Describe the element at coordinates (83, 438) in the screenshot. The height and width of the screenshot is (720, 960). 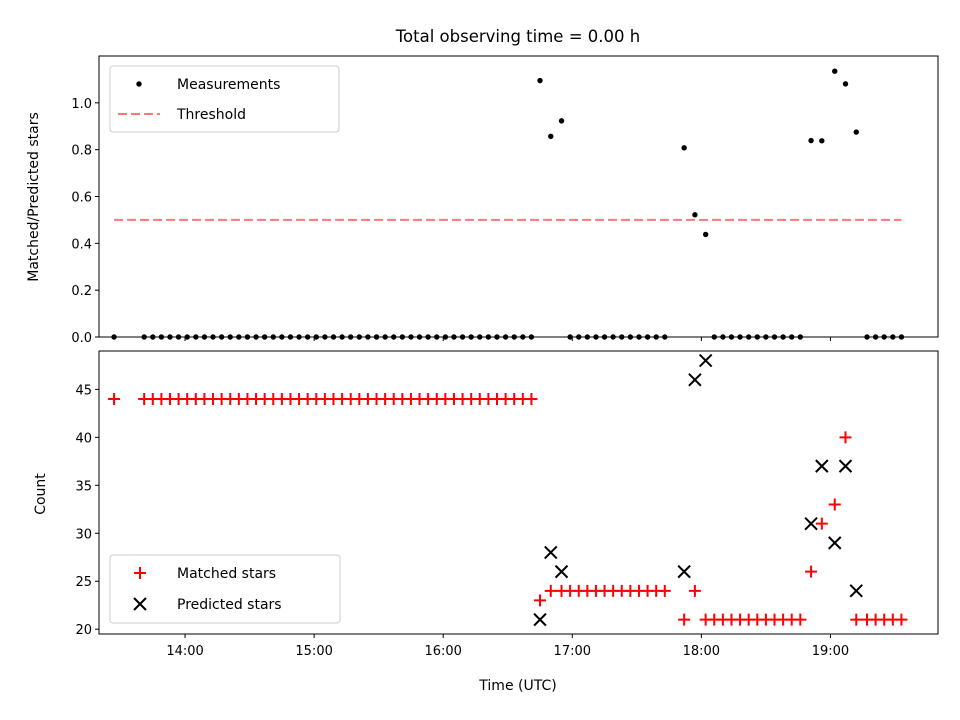
I see `bottom-y-tick-label: 40` at that location.